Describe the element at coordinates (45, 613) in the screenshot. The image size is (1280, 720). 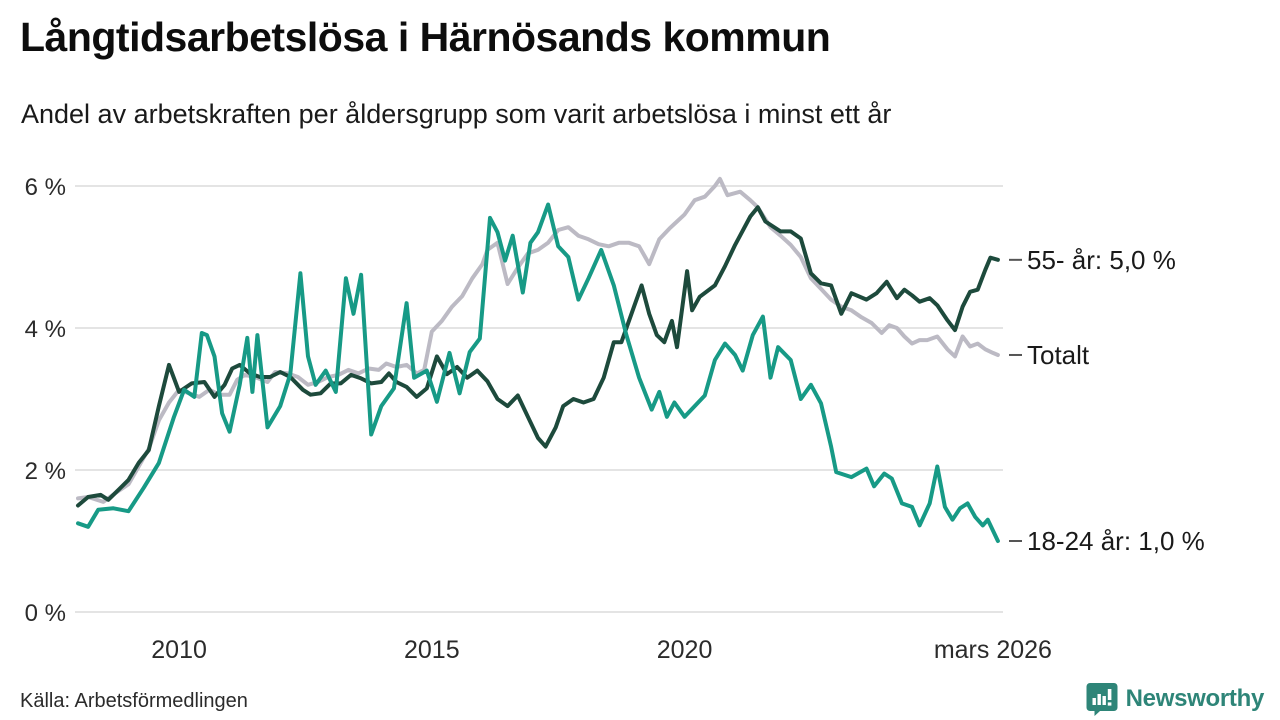
I see `y-tick-label: 0 %` at that location.